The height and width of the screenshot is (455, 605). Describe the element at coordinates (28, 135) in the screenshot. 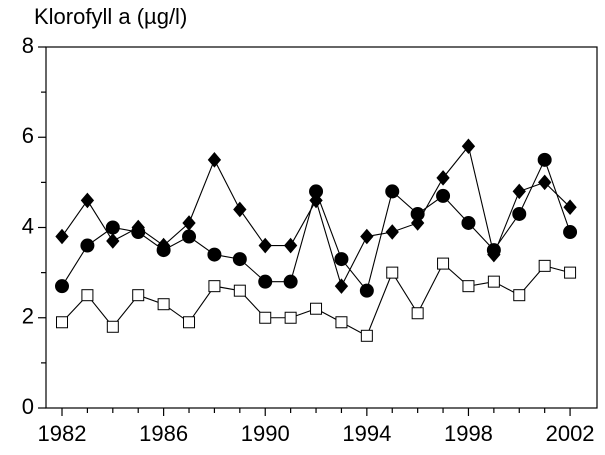

I see `y-tick-label: 6` at that location.